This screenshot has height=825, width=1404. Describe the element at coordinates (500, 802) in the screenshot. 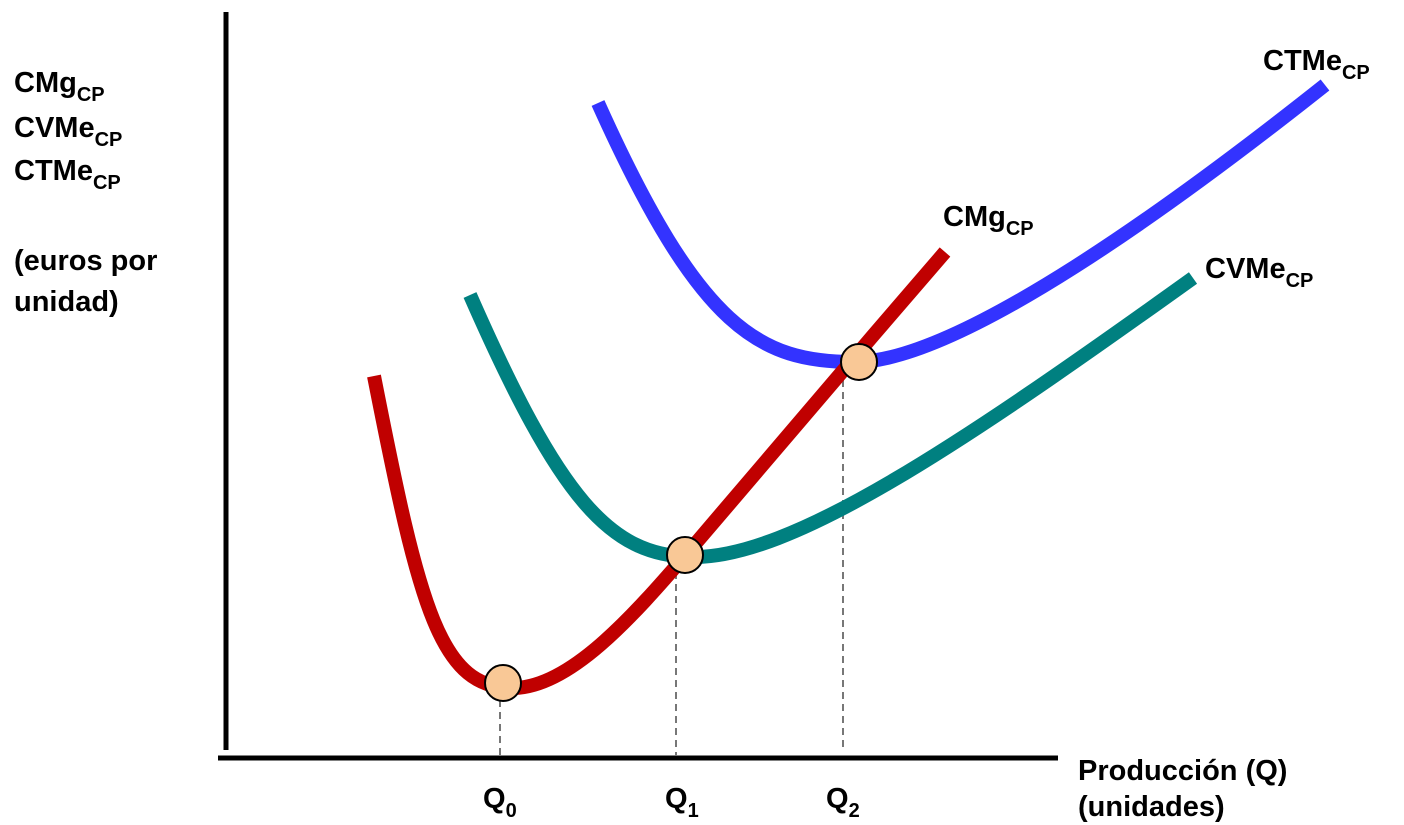

I see `x-tick-q0: Q0` at that location.